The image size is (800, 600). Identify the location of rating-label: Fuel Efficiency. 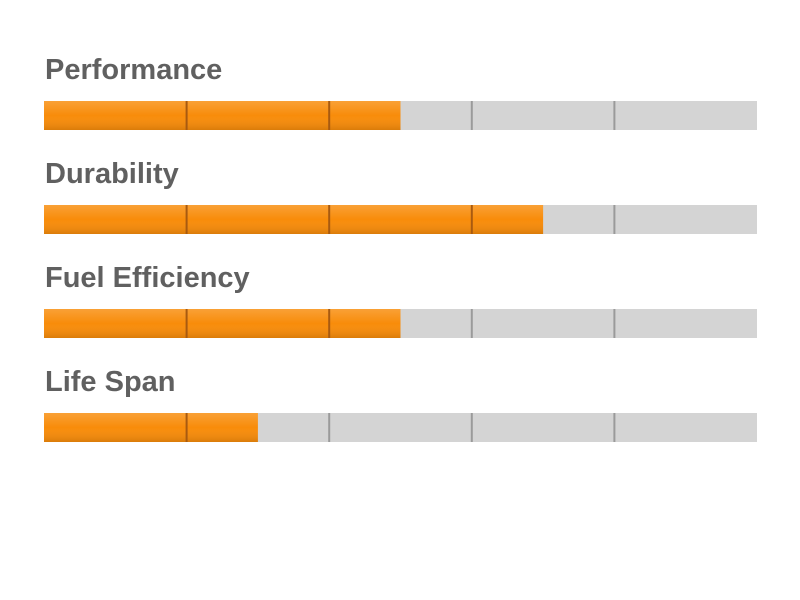
(147, 278).